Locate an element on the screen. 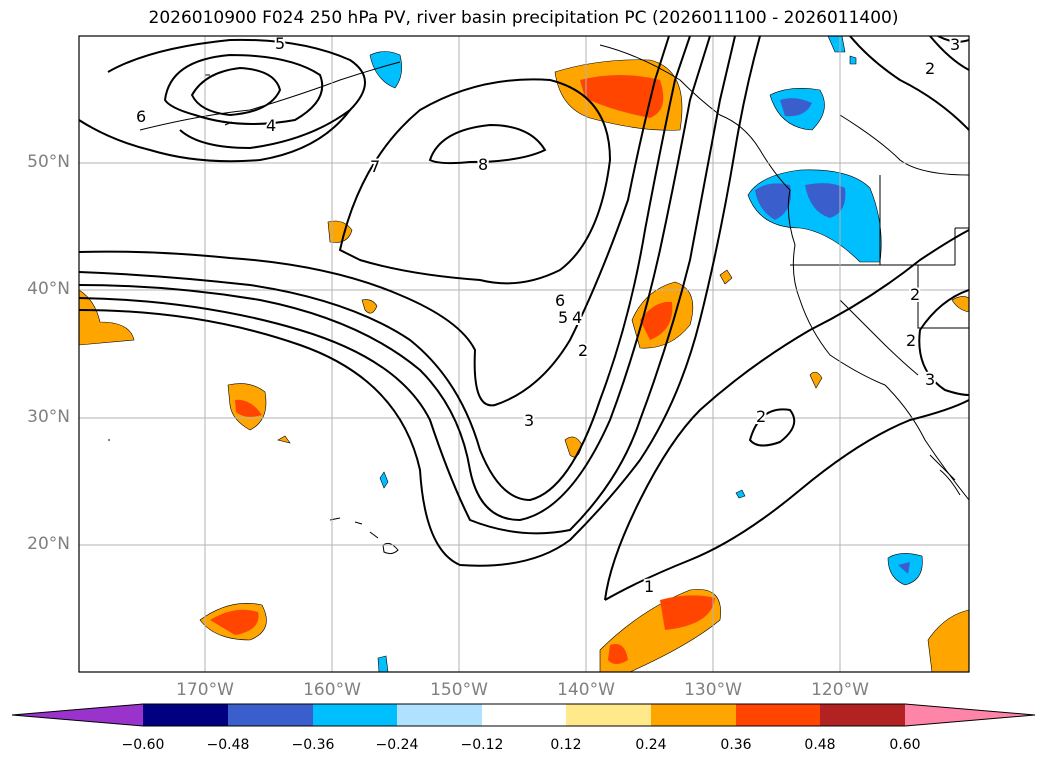  lon-label: 150°W is located at coordinates (459, 690).